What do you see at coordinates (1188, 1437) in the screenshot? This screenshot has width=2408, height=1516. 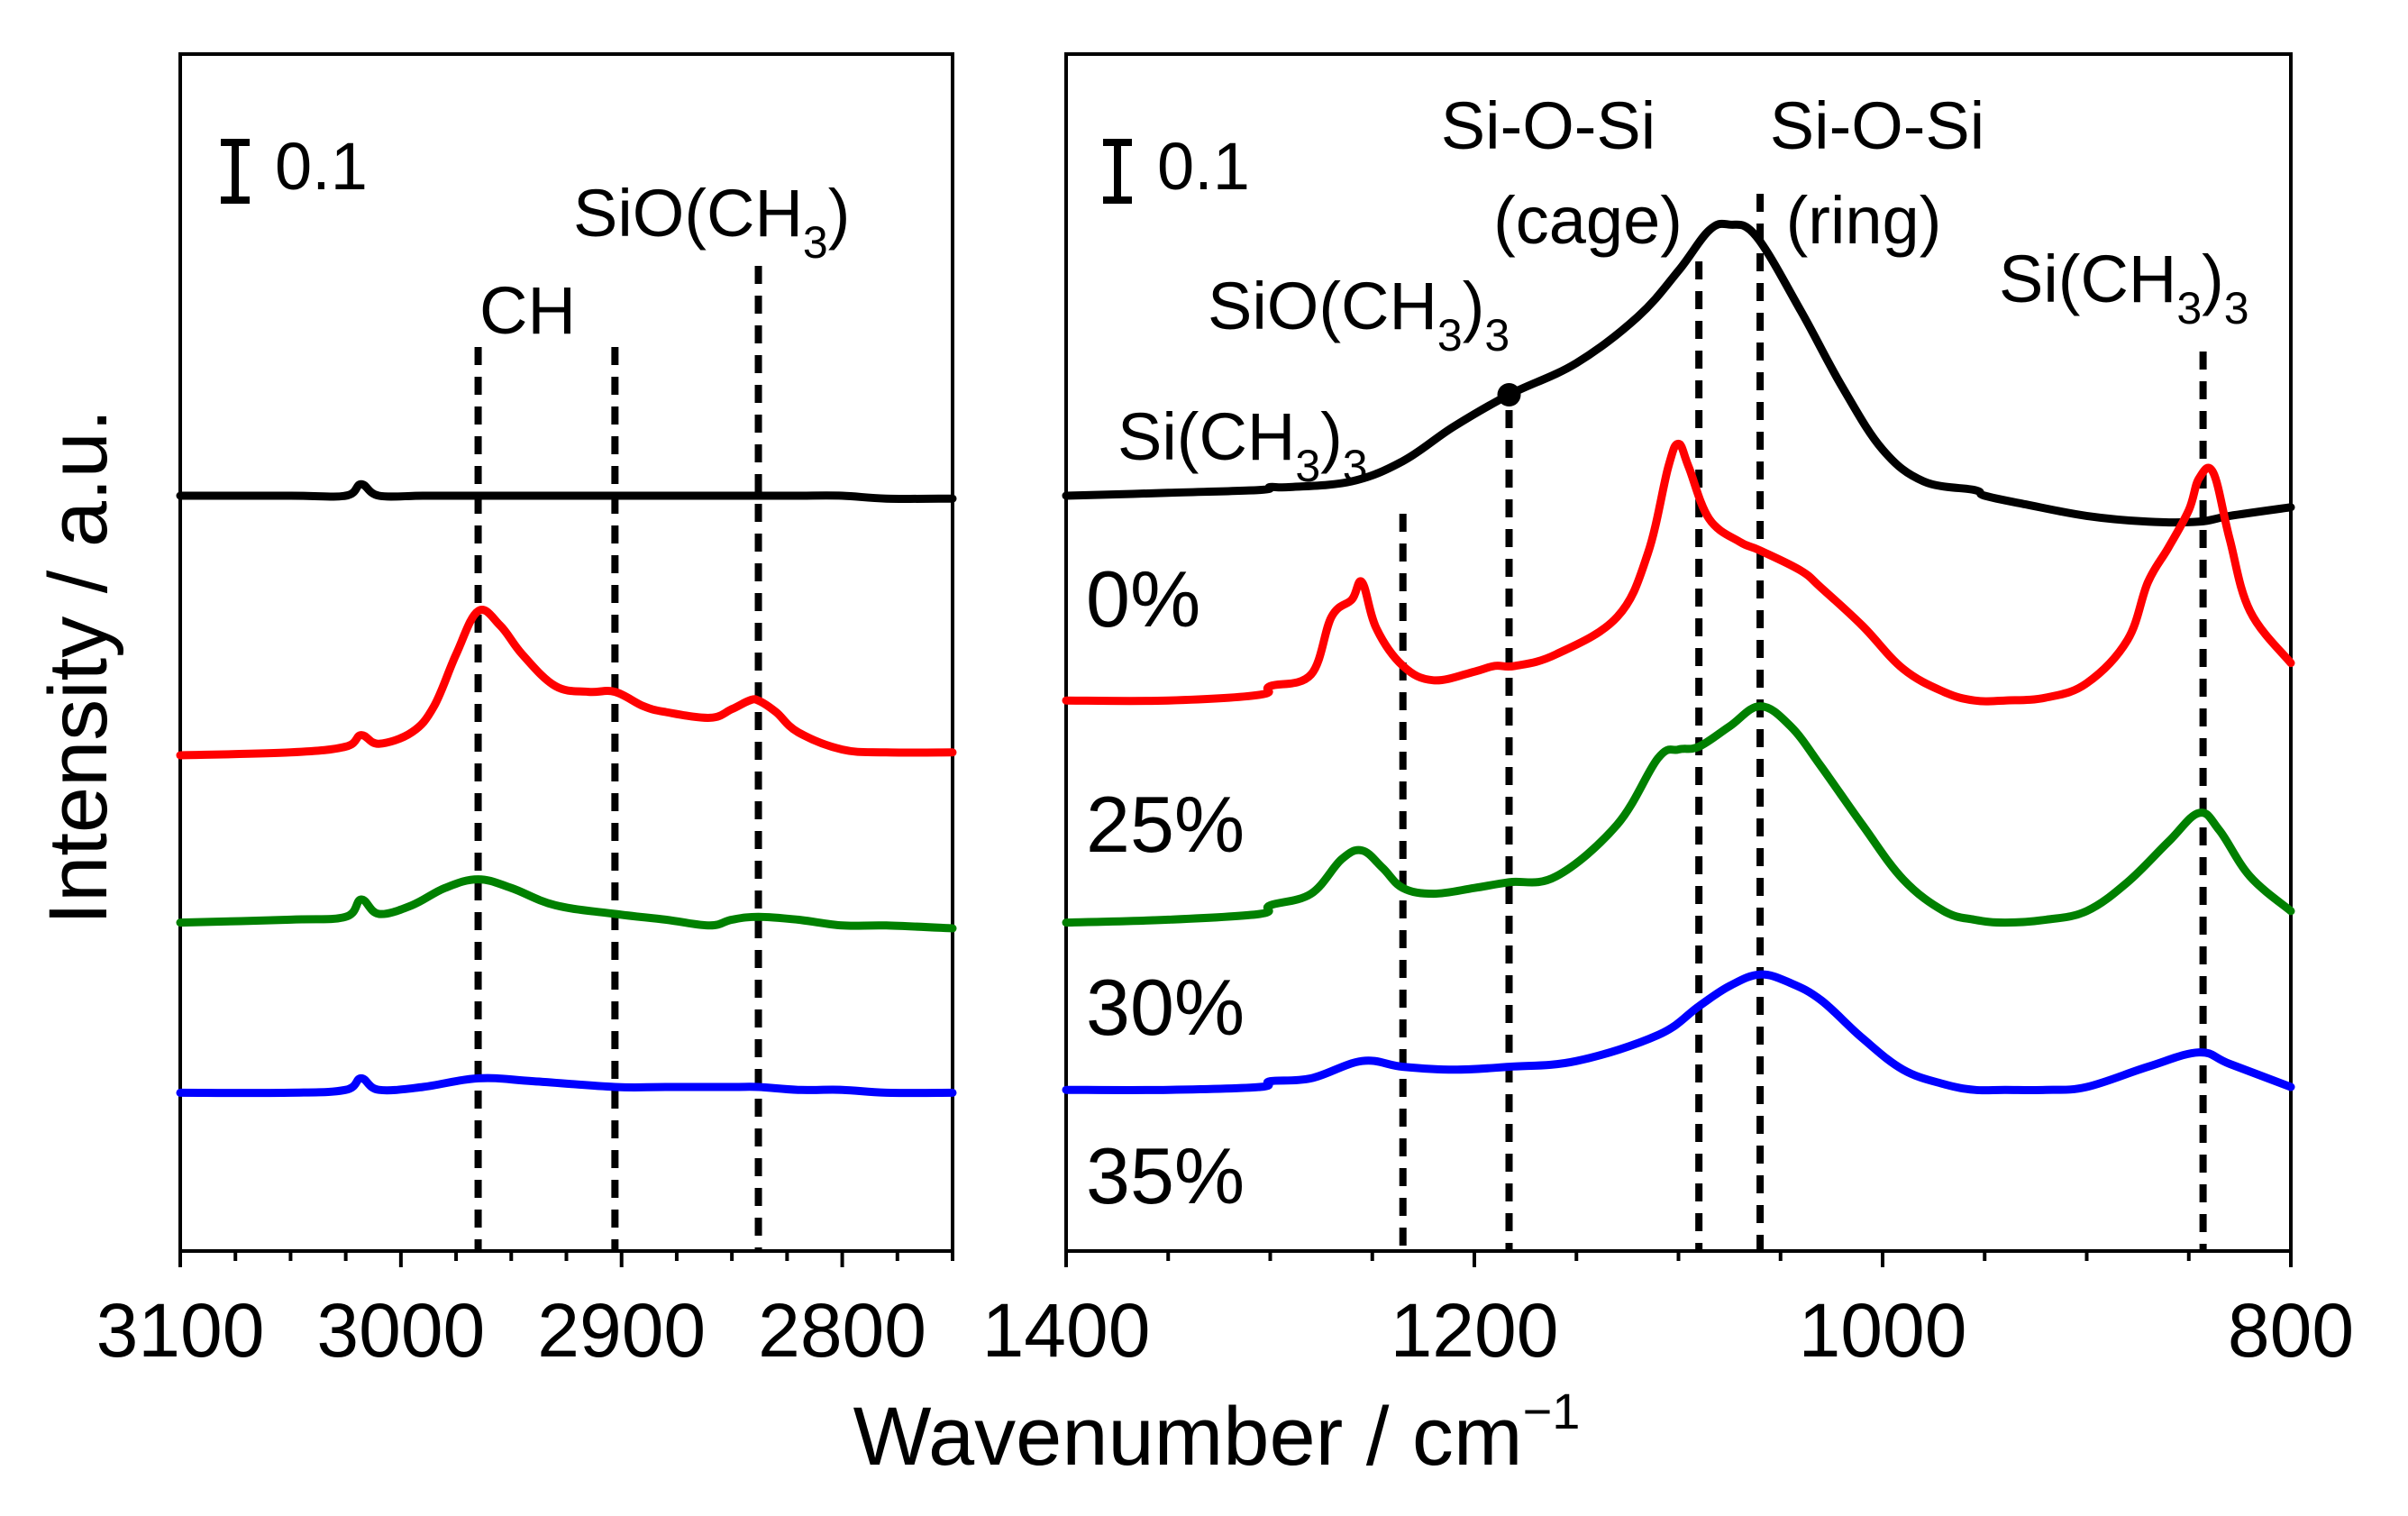 I see `x-axis-title-main: Wavenumber / cm` at bounding box center [1188, 1437].